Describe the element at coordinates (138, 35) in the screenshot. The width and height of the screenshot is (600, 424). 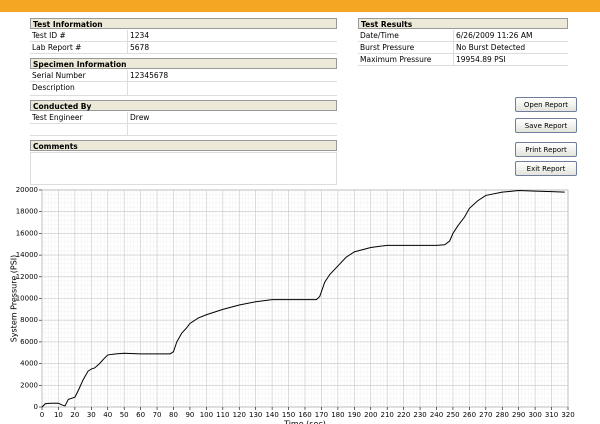
I see `field-value: 1234` at that location.